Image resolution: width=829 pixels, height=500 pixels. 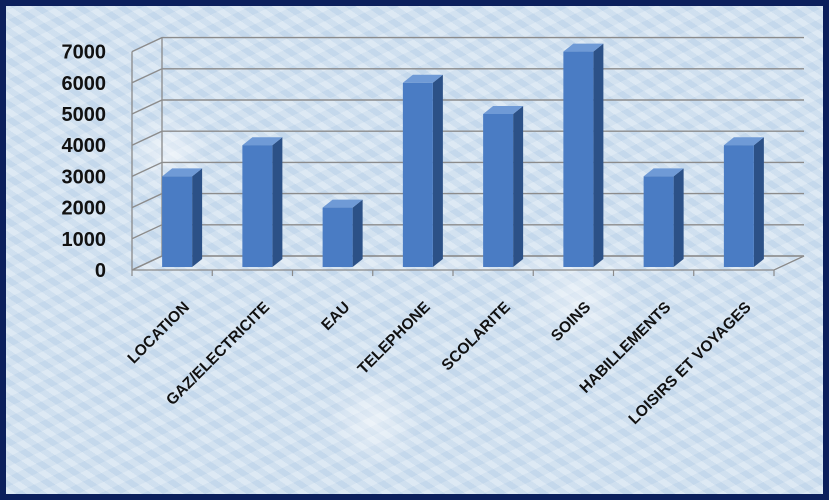 What do you see at coordinates (84, 53) in the screenshot?
I see `y-tick-label: 7000` at bounding box center [84, 53].